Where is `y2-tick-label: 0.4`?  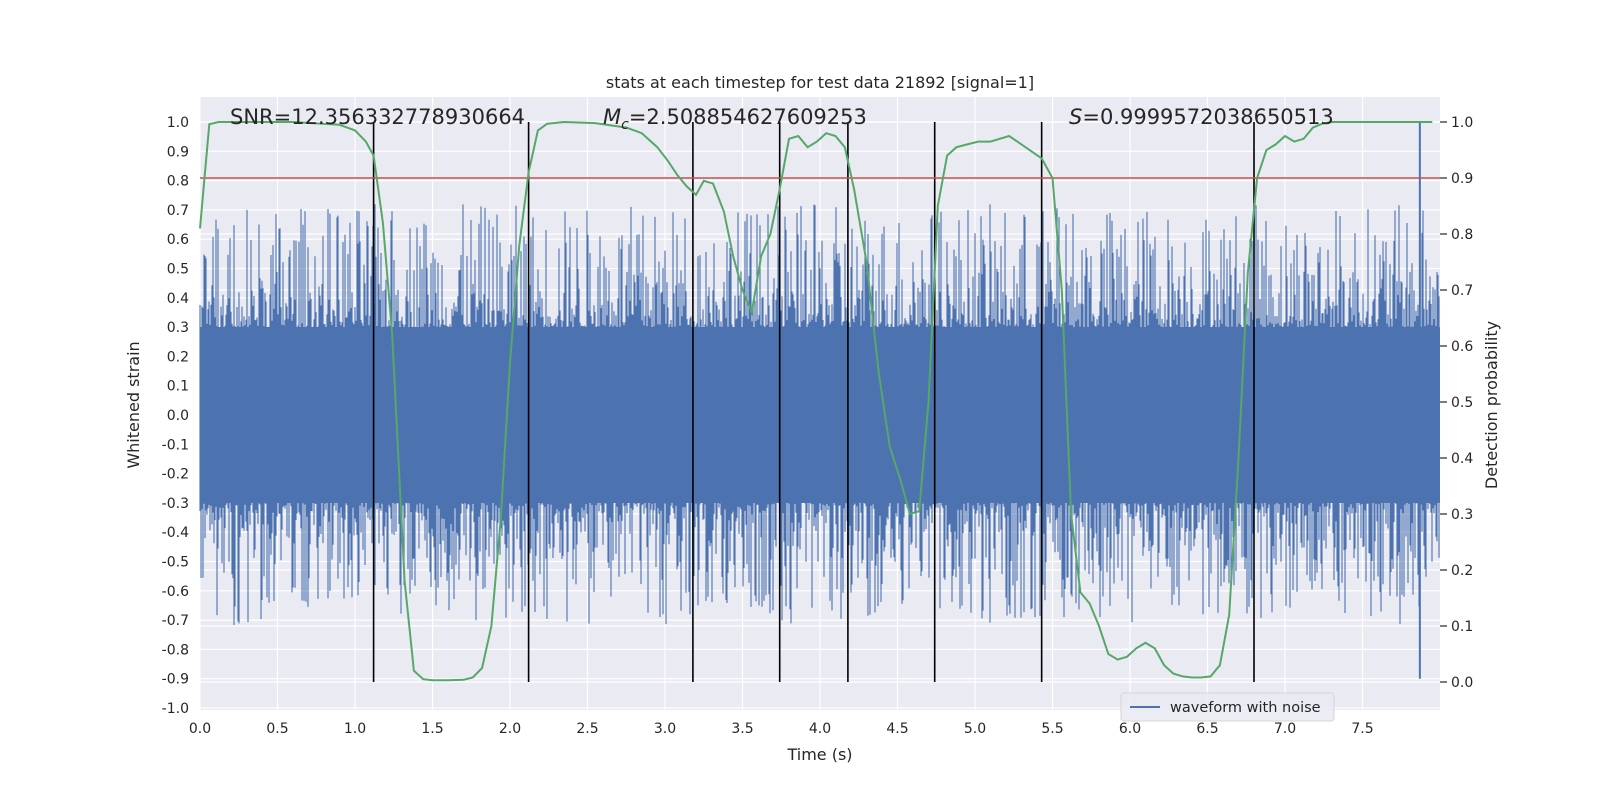
y2-tick-label: 0.4 is located at coordinates (1462, 459).